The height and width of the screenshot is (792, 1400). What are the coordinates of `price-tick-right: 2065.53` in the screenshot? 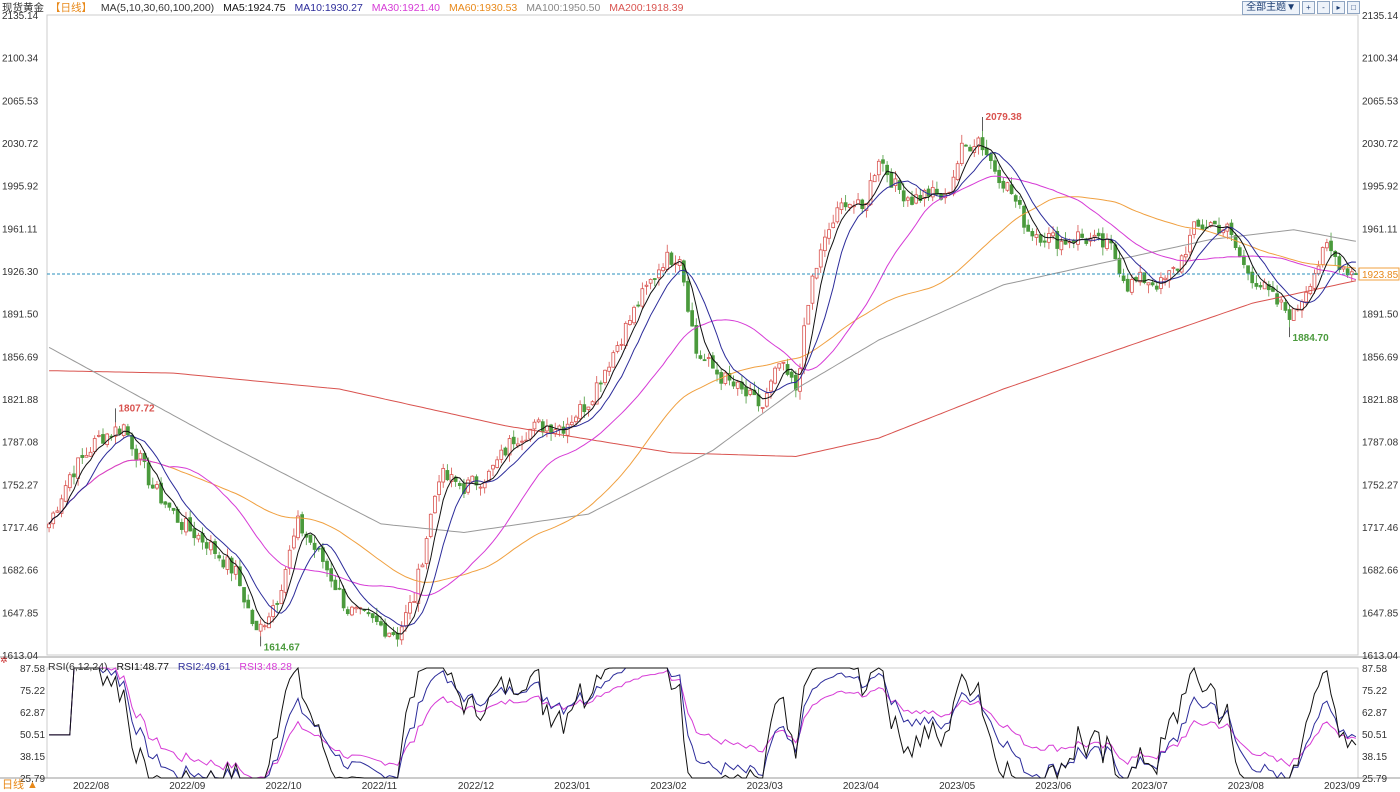 It's located at (1380, 101).